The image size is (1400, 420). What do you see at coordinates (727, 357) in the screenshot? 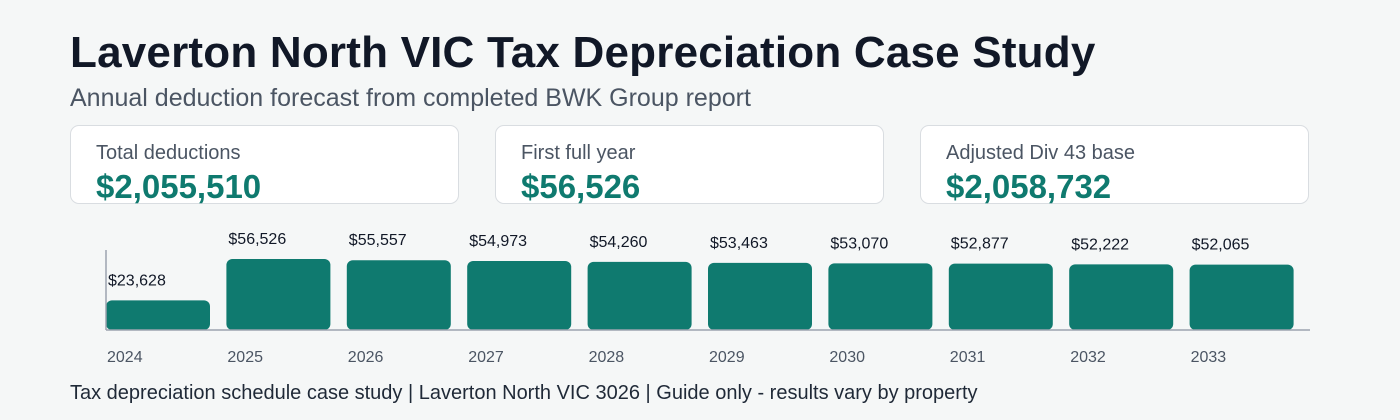
I see `x-tick-label: 2029` at bounding box center [727, 357].